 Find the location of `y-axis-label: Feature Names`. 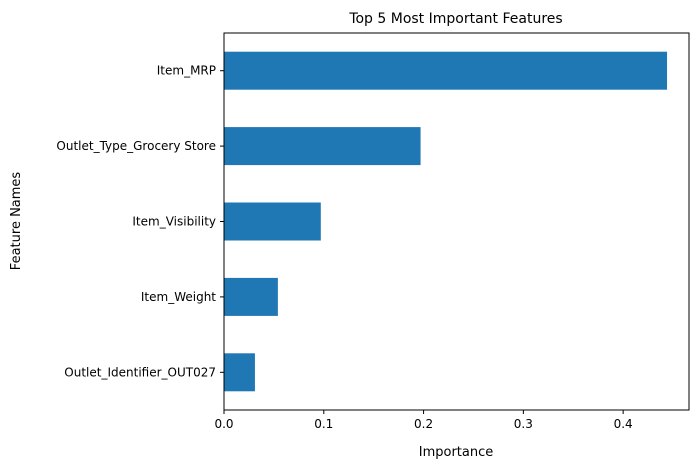

y-axis-label: Feature Names is located at coordinates (16, 221).